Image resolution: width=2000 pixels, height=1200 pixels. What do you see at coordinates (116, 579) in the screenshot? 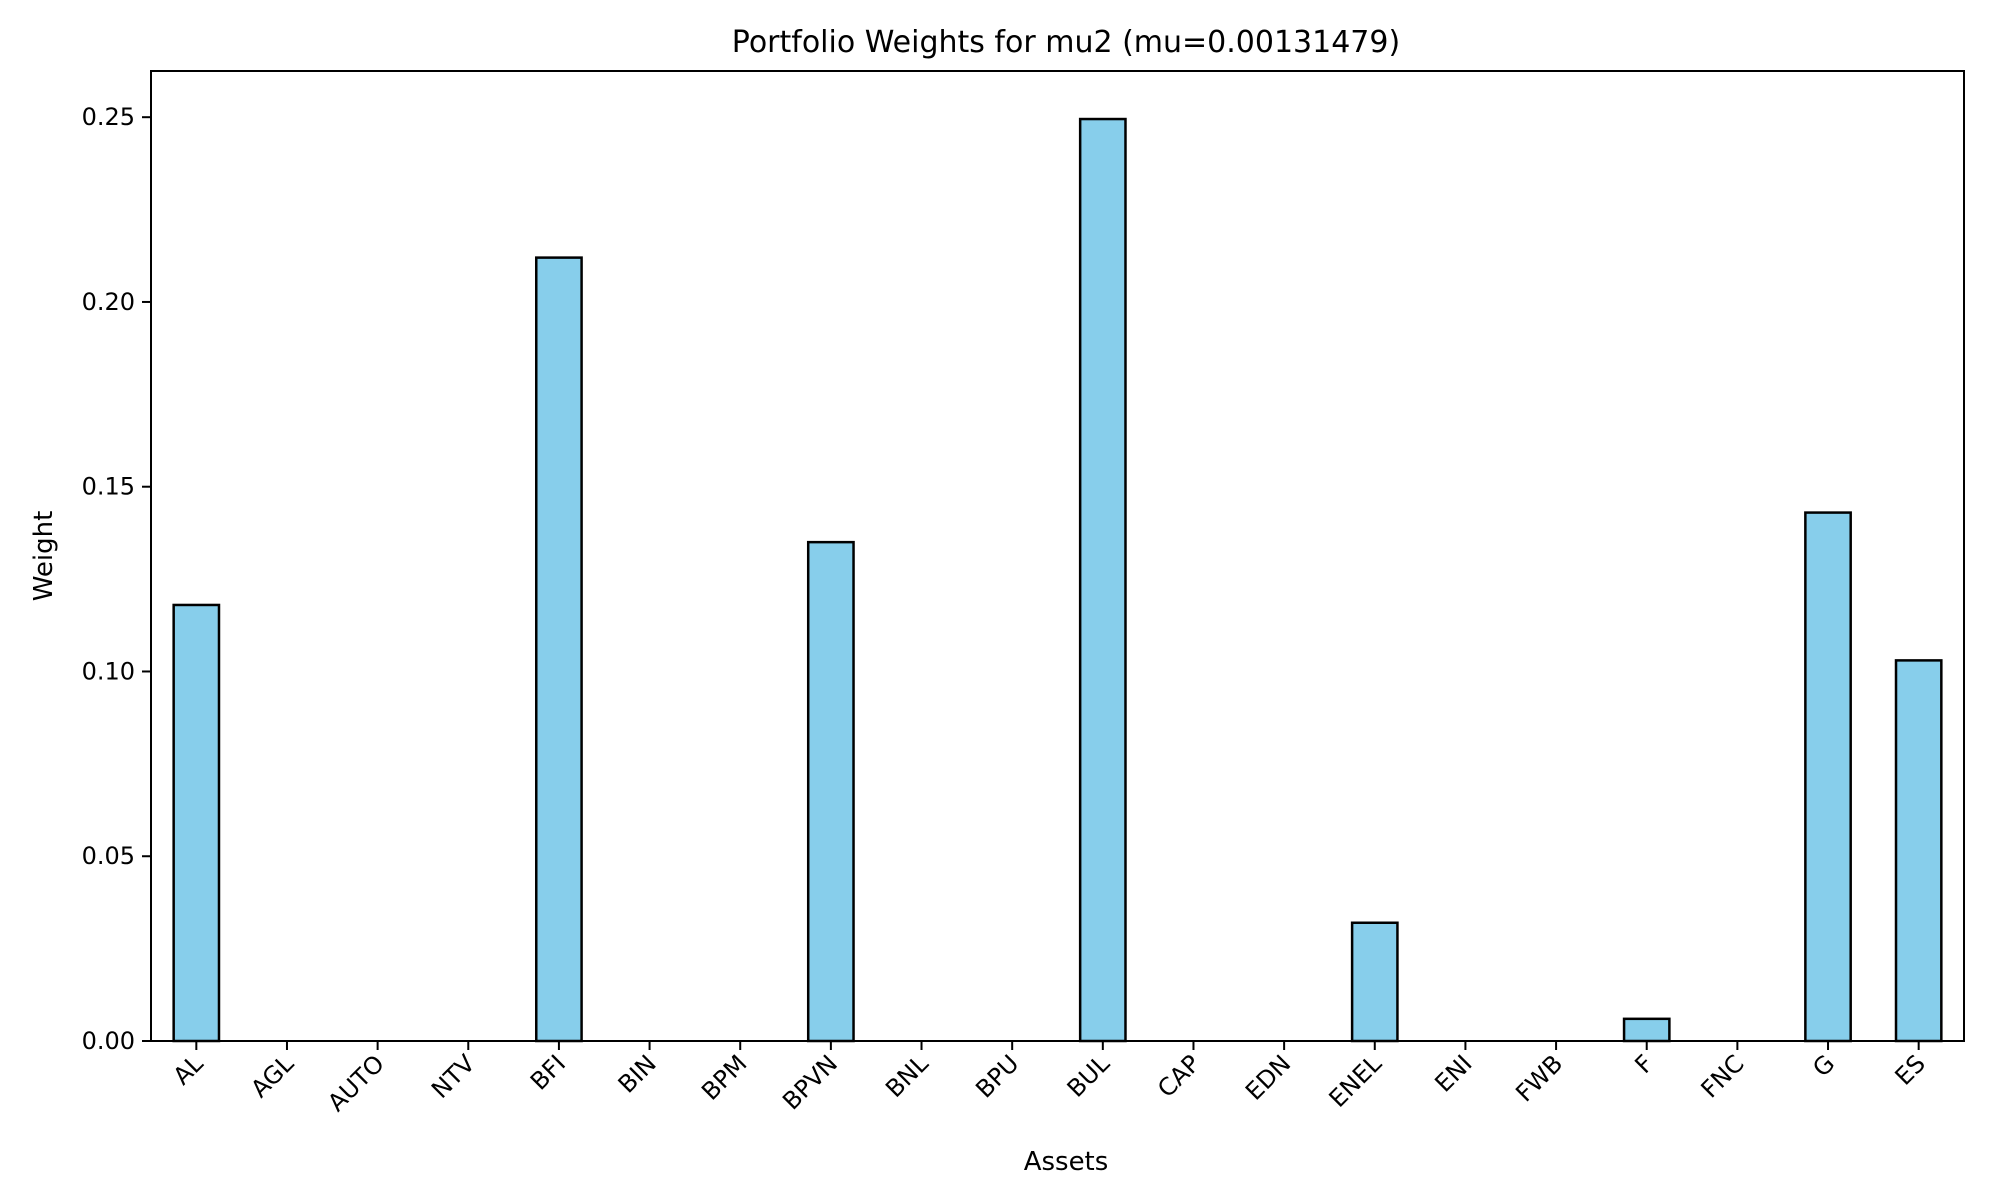
I see `y-axis: 0.00 0.05 0.10 0.15 0.20 0.25` at bounding box center [116, 579].